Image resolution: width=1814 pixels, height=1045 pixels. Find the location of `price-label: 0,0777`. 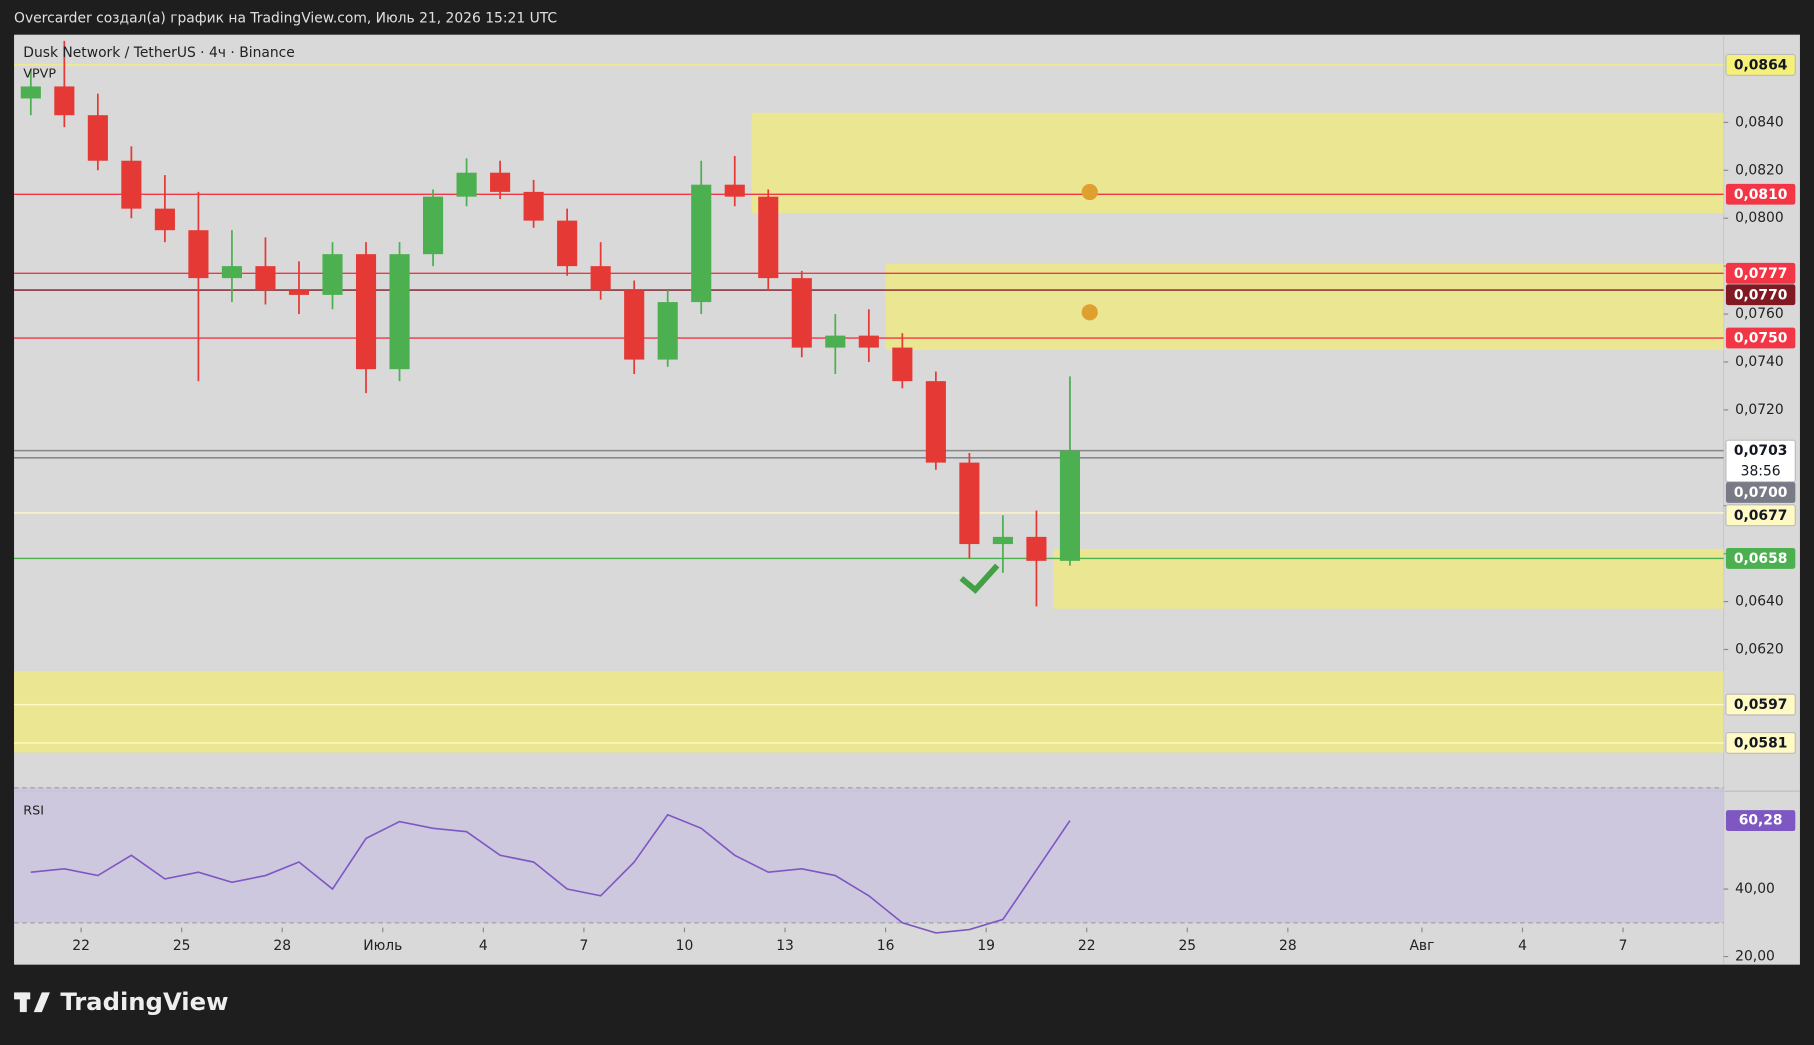

price-label: 0,0777 is located at coordinates (1760, 274).